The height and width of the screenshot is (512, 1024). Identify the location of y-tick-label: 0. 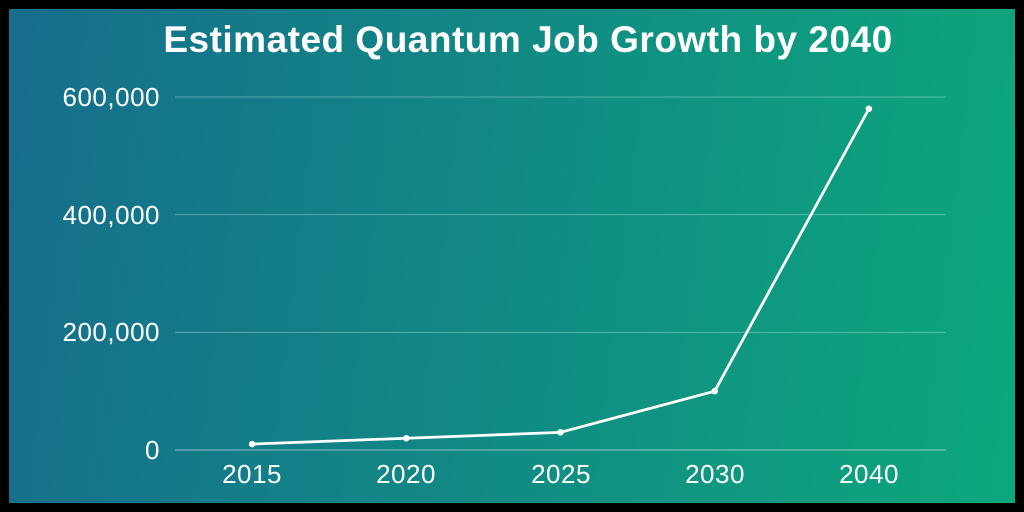
(152, 450).